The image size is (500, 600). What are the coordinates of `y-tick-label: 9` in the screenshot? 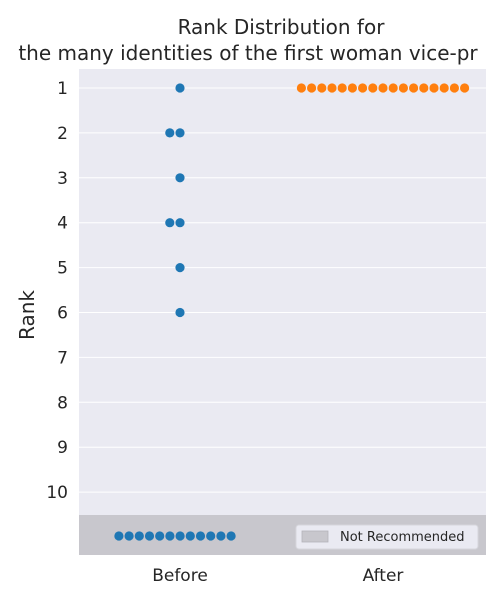 It's located at (62, 448).